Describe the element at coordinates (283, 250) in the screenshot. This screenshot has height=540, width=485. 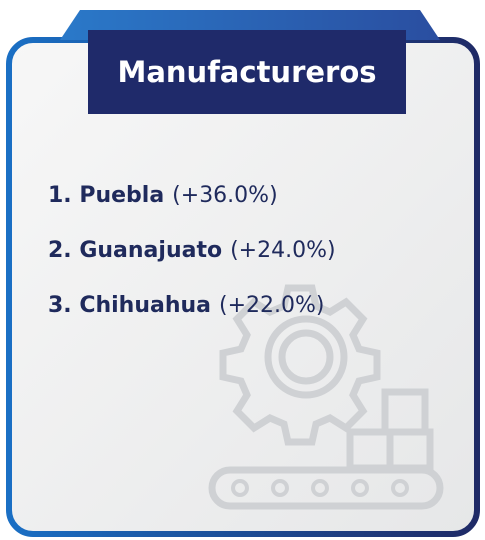
I see `change: (+24.0%)` at that location.